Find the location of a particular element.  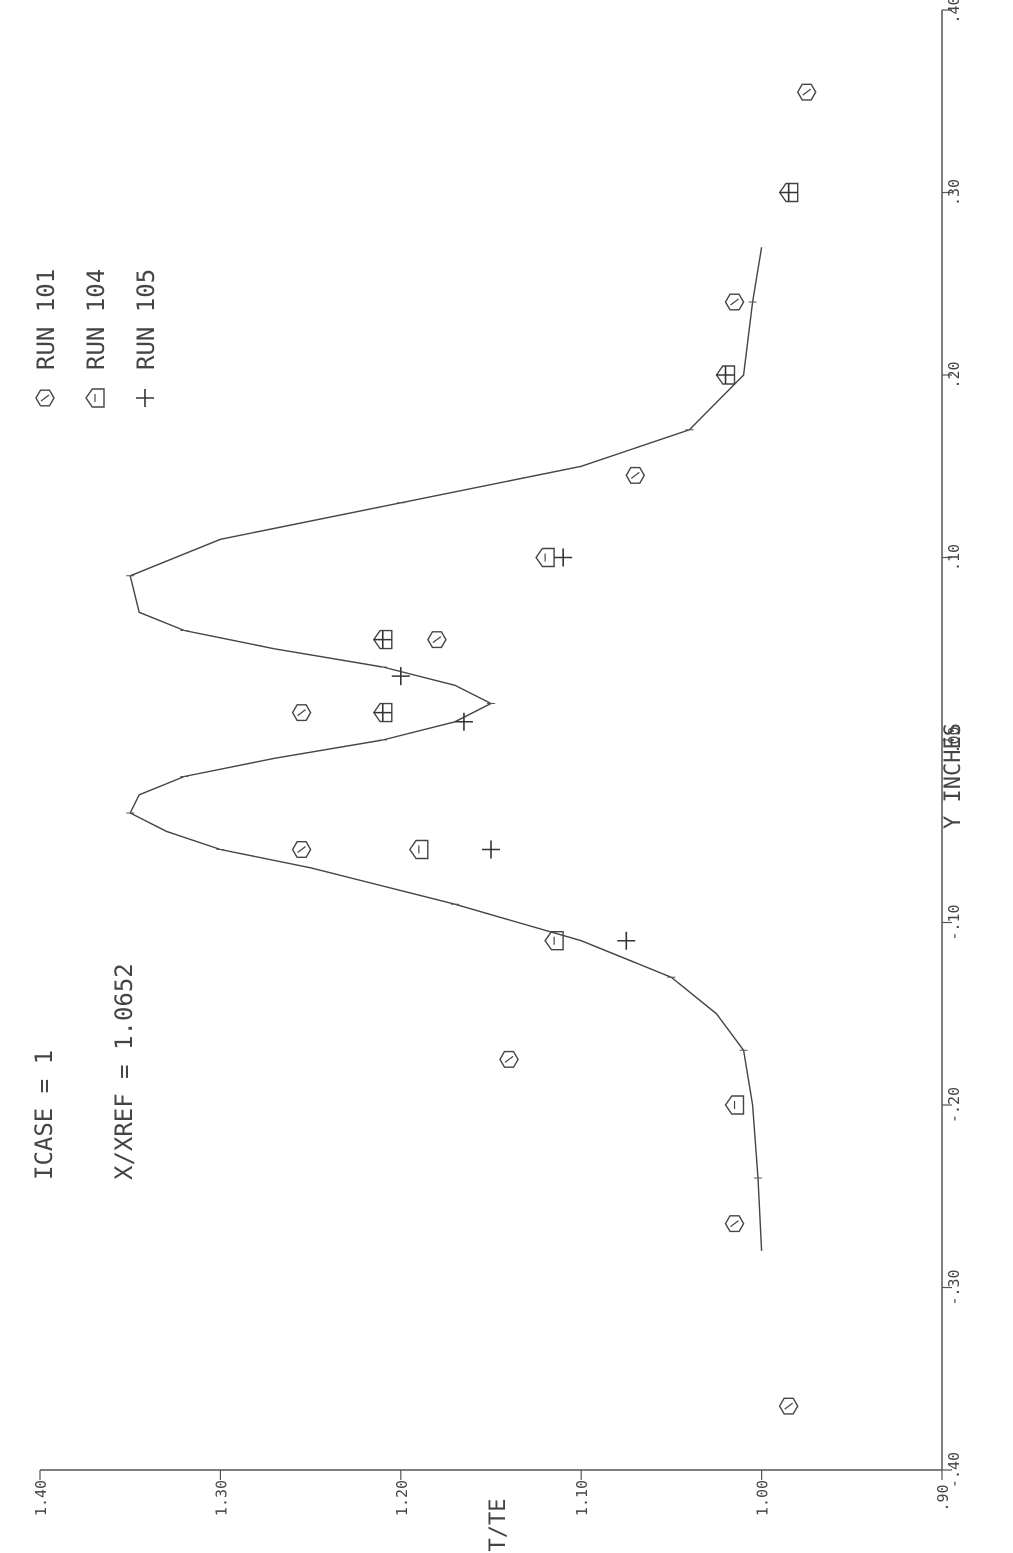

annotation: X/XREF = 1.0652 is located at coordinates (124, 1071).